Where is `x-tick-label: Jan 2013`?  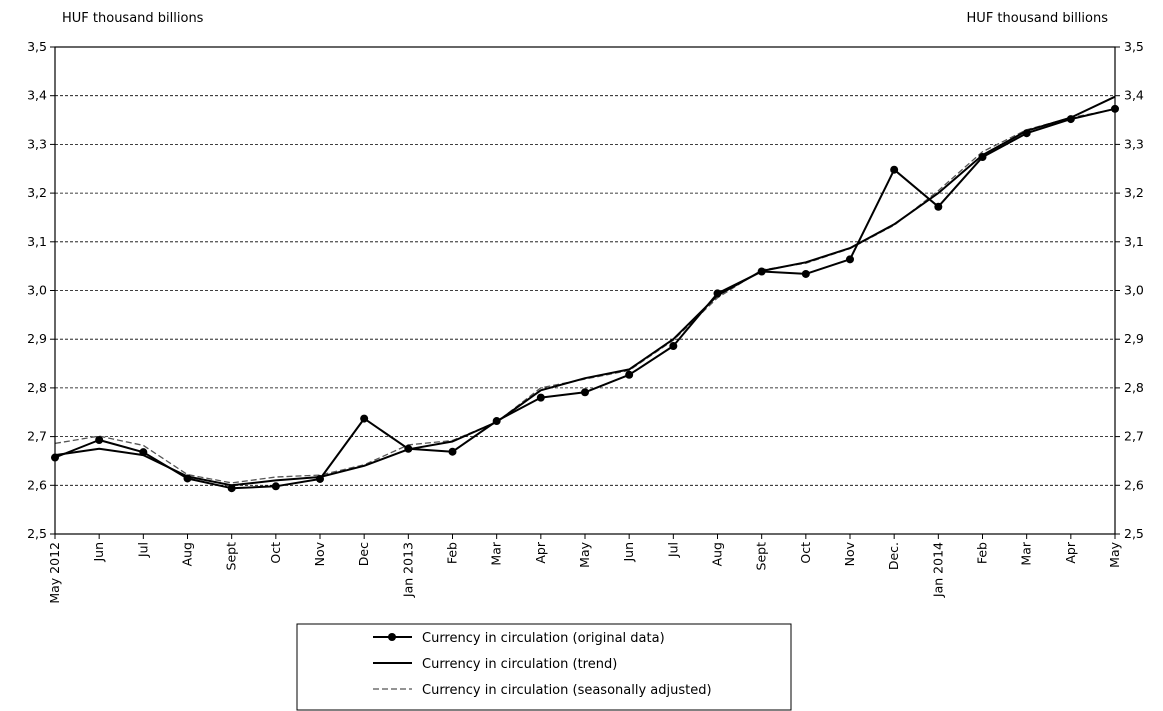
x-tick-label: Jan 2013 is located at coordinates (407, 570).